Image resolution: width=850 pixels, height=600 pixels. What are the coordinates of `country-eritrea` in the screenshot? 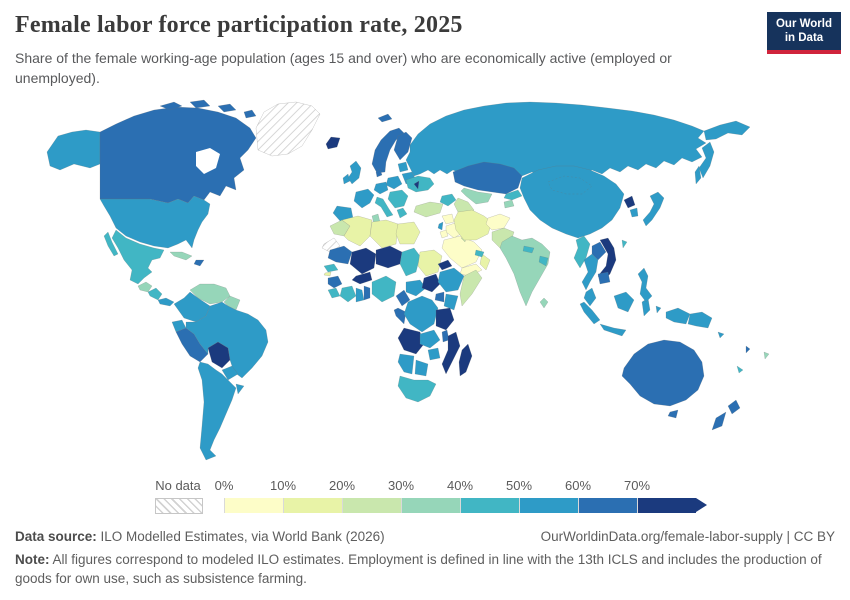 It's located at (445, 265).